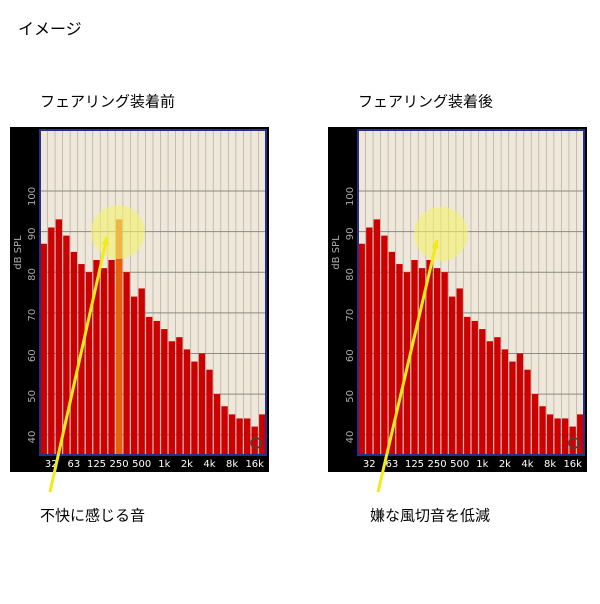  Describe the element at coordinates (107, 102) in the screenshot. I see `chart-title: フェアリング装着前` at that location.